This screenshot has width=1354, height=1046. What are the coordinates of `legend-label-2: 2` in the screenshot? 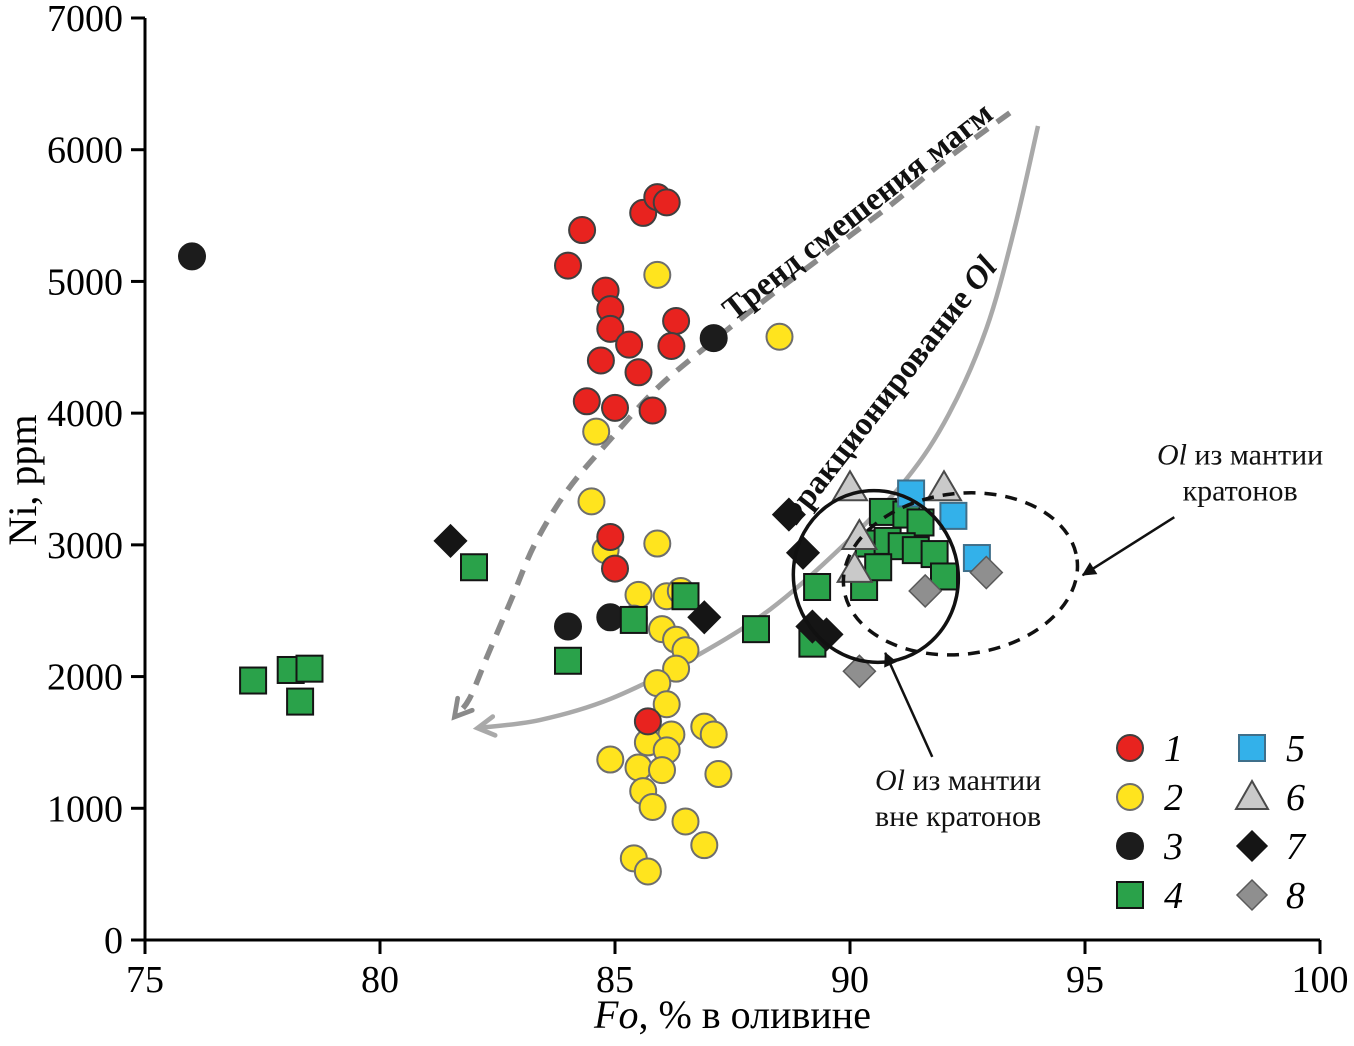 It's located at (1173, 798).